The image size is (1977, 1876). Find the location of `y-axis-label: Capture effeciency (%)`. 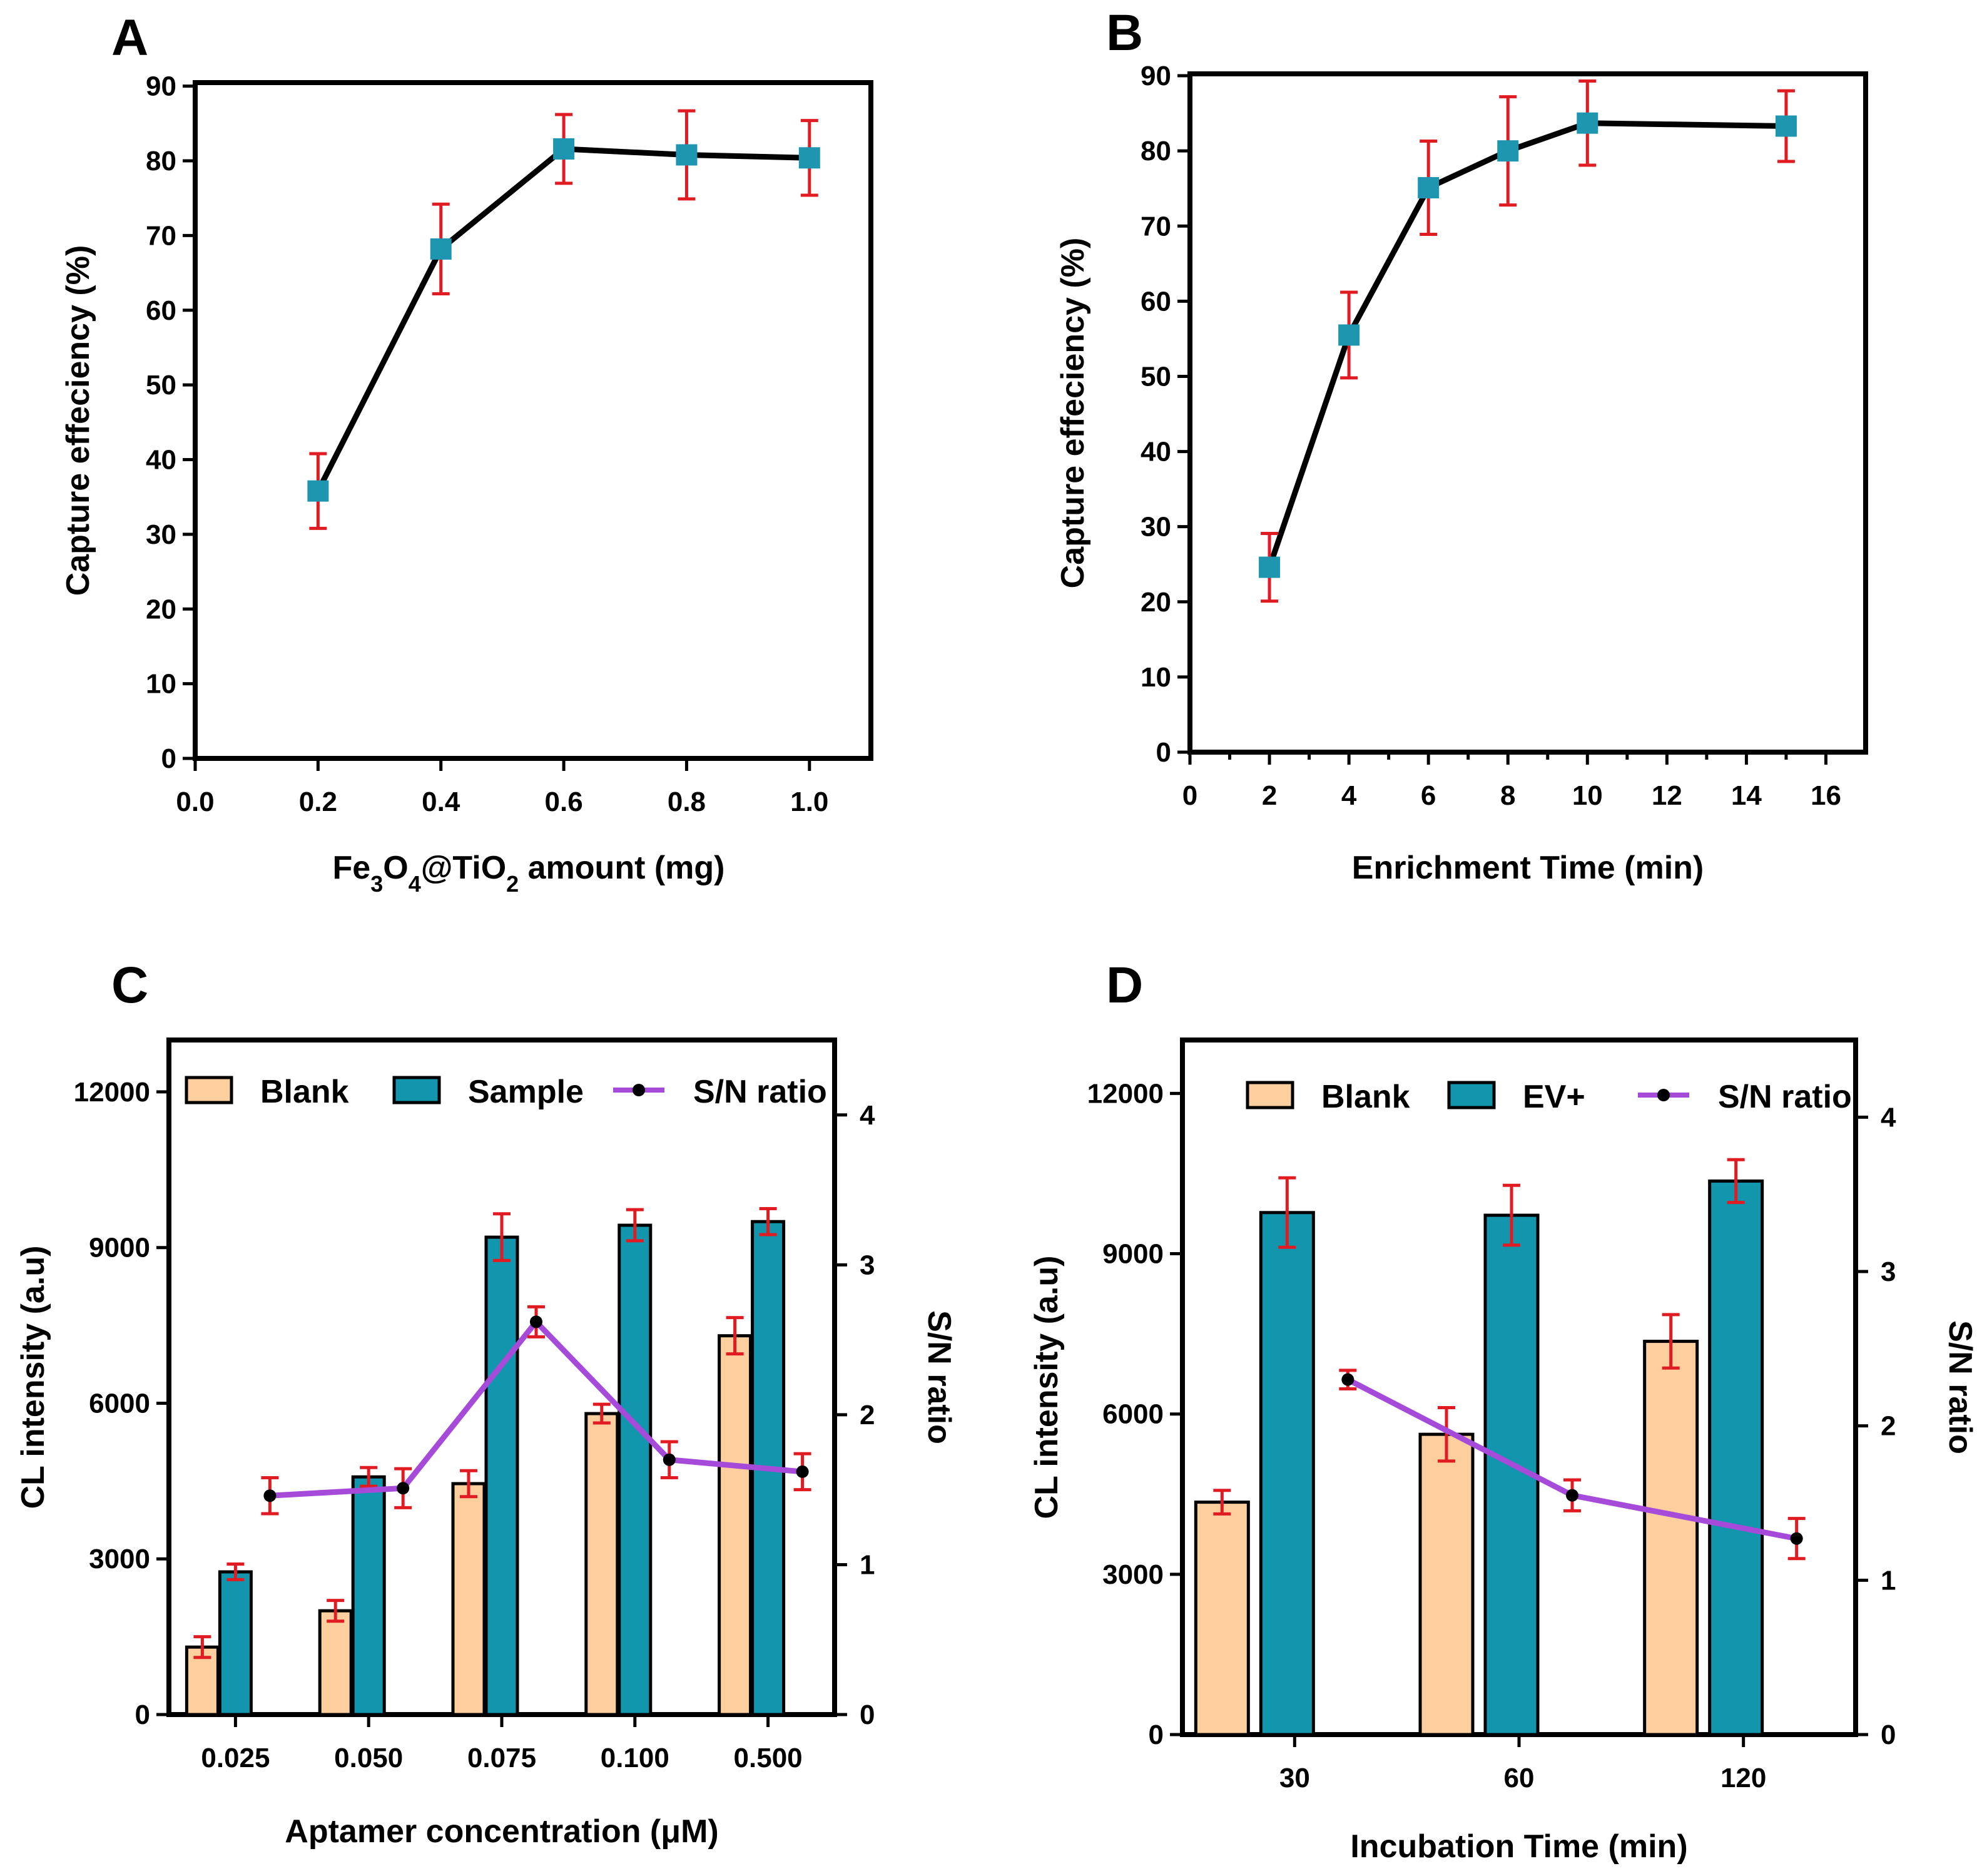

y-axis-label: Capture effeciency (%) is located at coordinates (1073, 414).